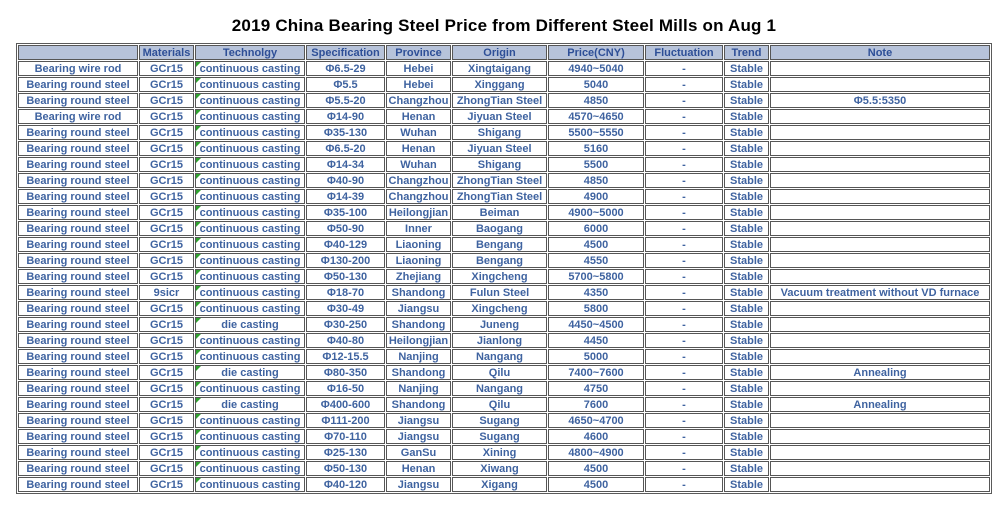 The height and width of the screenshot is (515, 1008). What do you see at coordinates (345, 260) in the screenshot?
I see `specification-cell: Φ130-200` at bounding box center [345, 260].